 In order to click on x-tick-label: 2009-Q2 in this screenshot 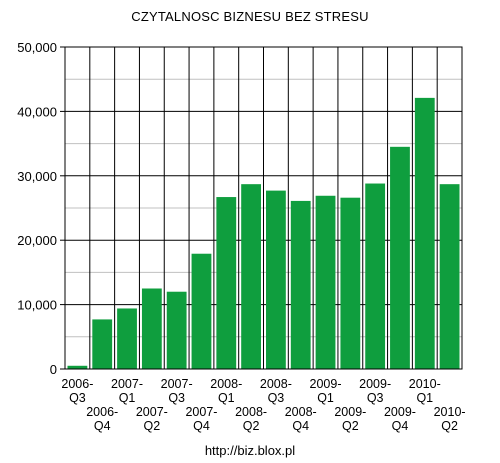, I will do `click(350, 419)`.